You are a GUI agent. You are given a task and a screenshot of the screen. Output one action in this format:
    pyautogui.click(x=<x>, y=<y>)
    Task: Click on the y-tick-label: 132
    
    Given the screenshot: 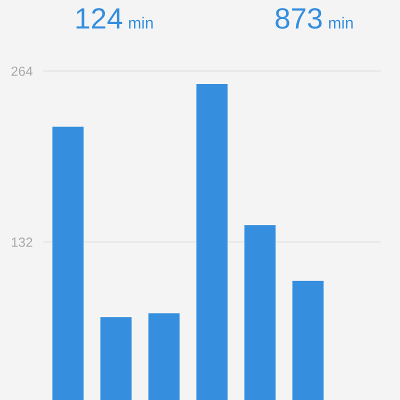 What is the action you would take?
    pyautogui.click(x=22, y=242)
    